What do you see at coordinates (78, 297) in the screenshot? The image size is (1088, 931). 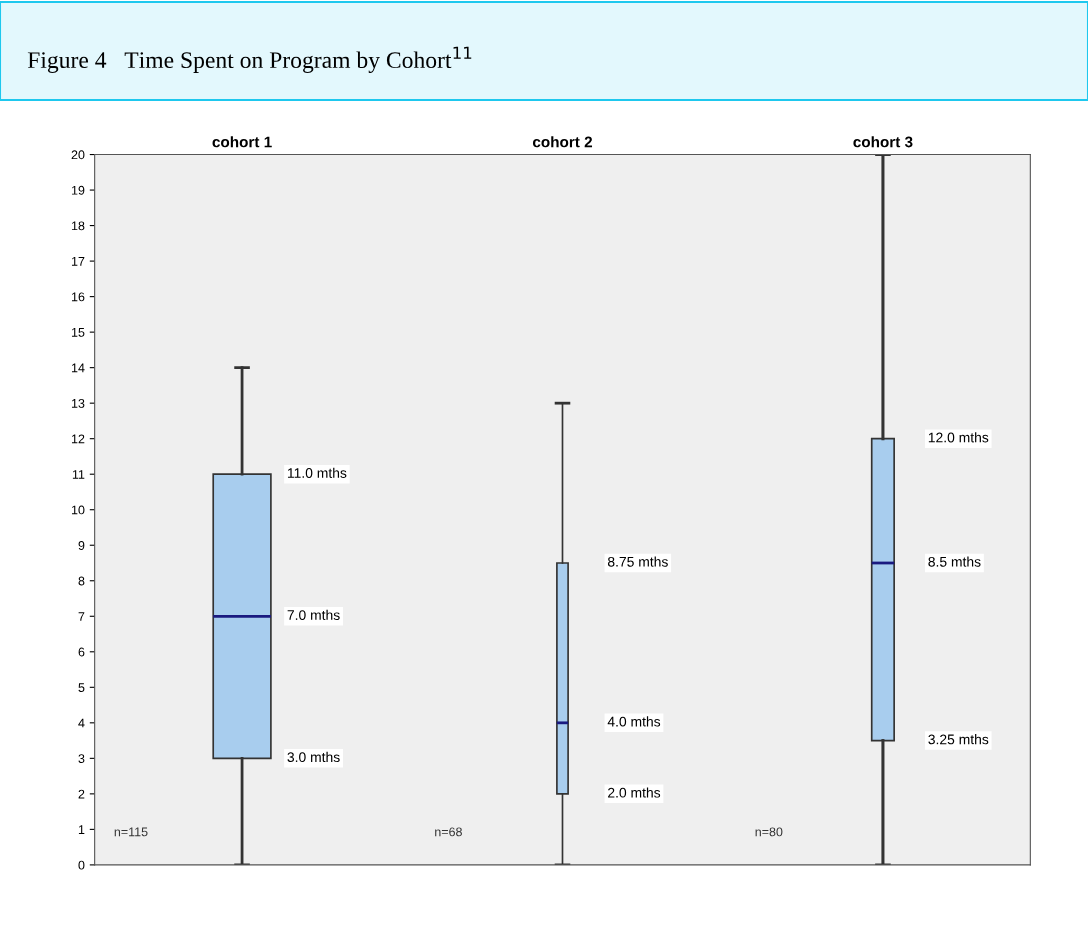 I see `y-tick-label: 16` at bounding box center [78, 297].